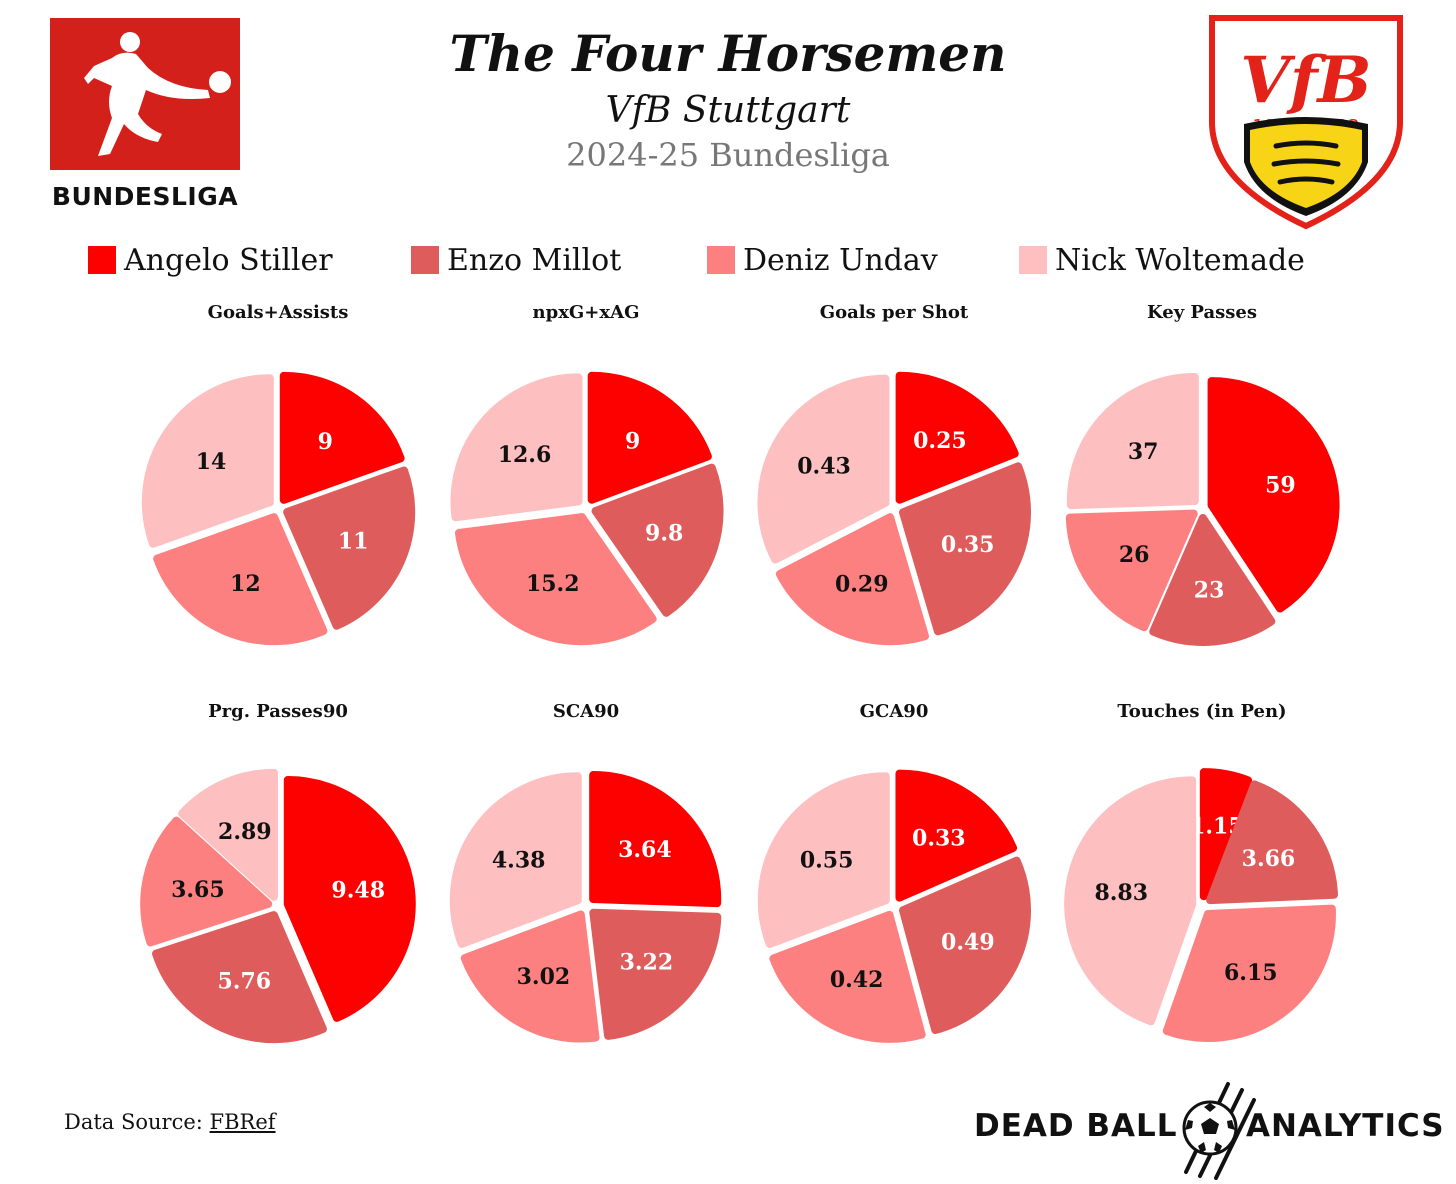  Describe the element at coordinates (245, 584) in the screenshot. I see `pie-value-label: 12` at that location.